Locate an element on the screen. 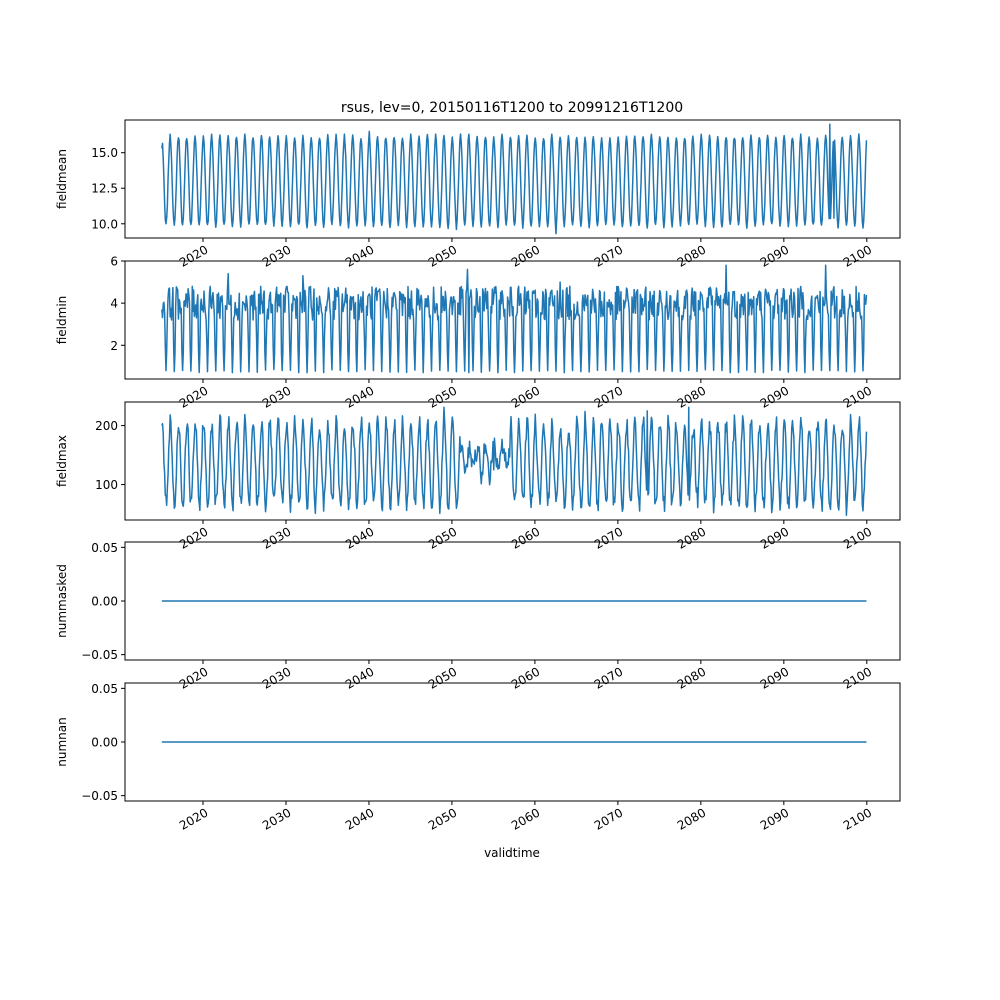  y-tick-label: 12.5 is located at coordinates (104, 189).